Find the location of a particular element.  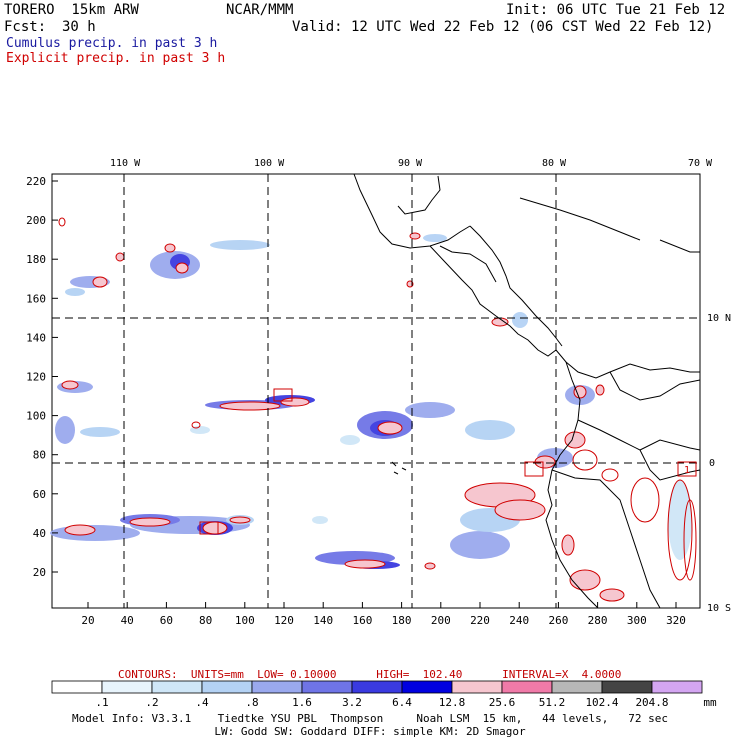

highlight-boxes is located at coordinates (448, 461).